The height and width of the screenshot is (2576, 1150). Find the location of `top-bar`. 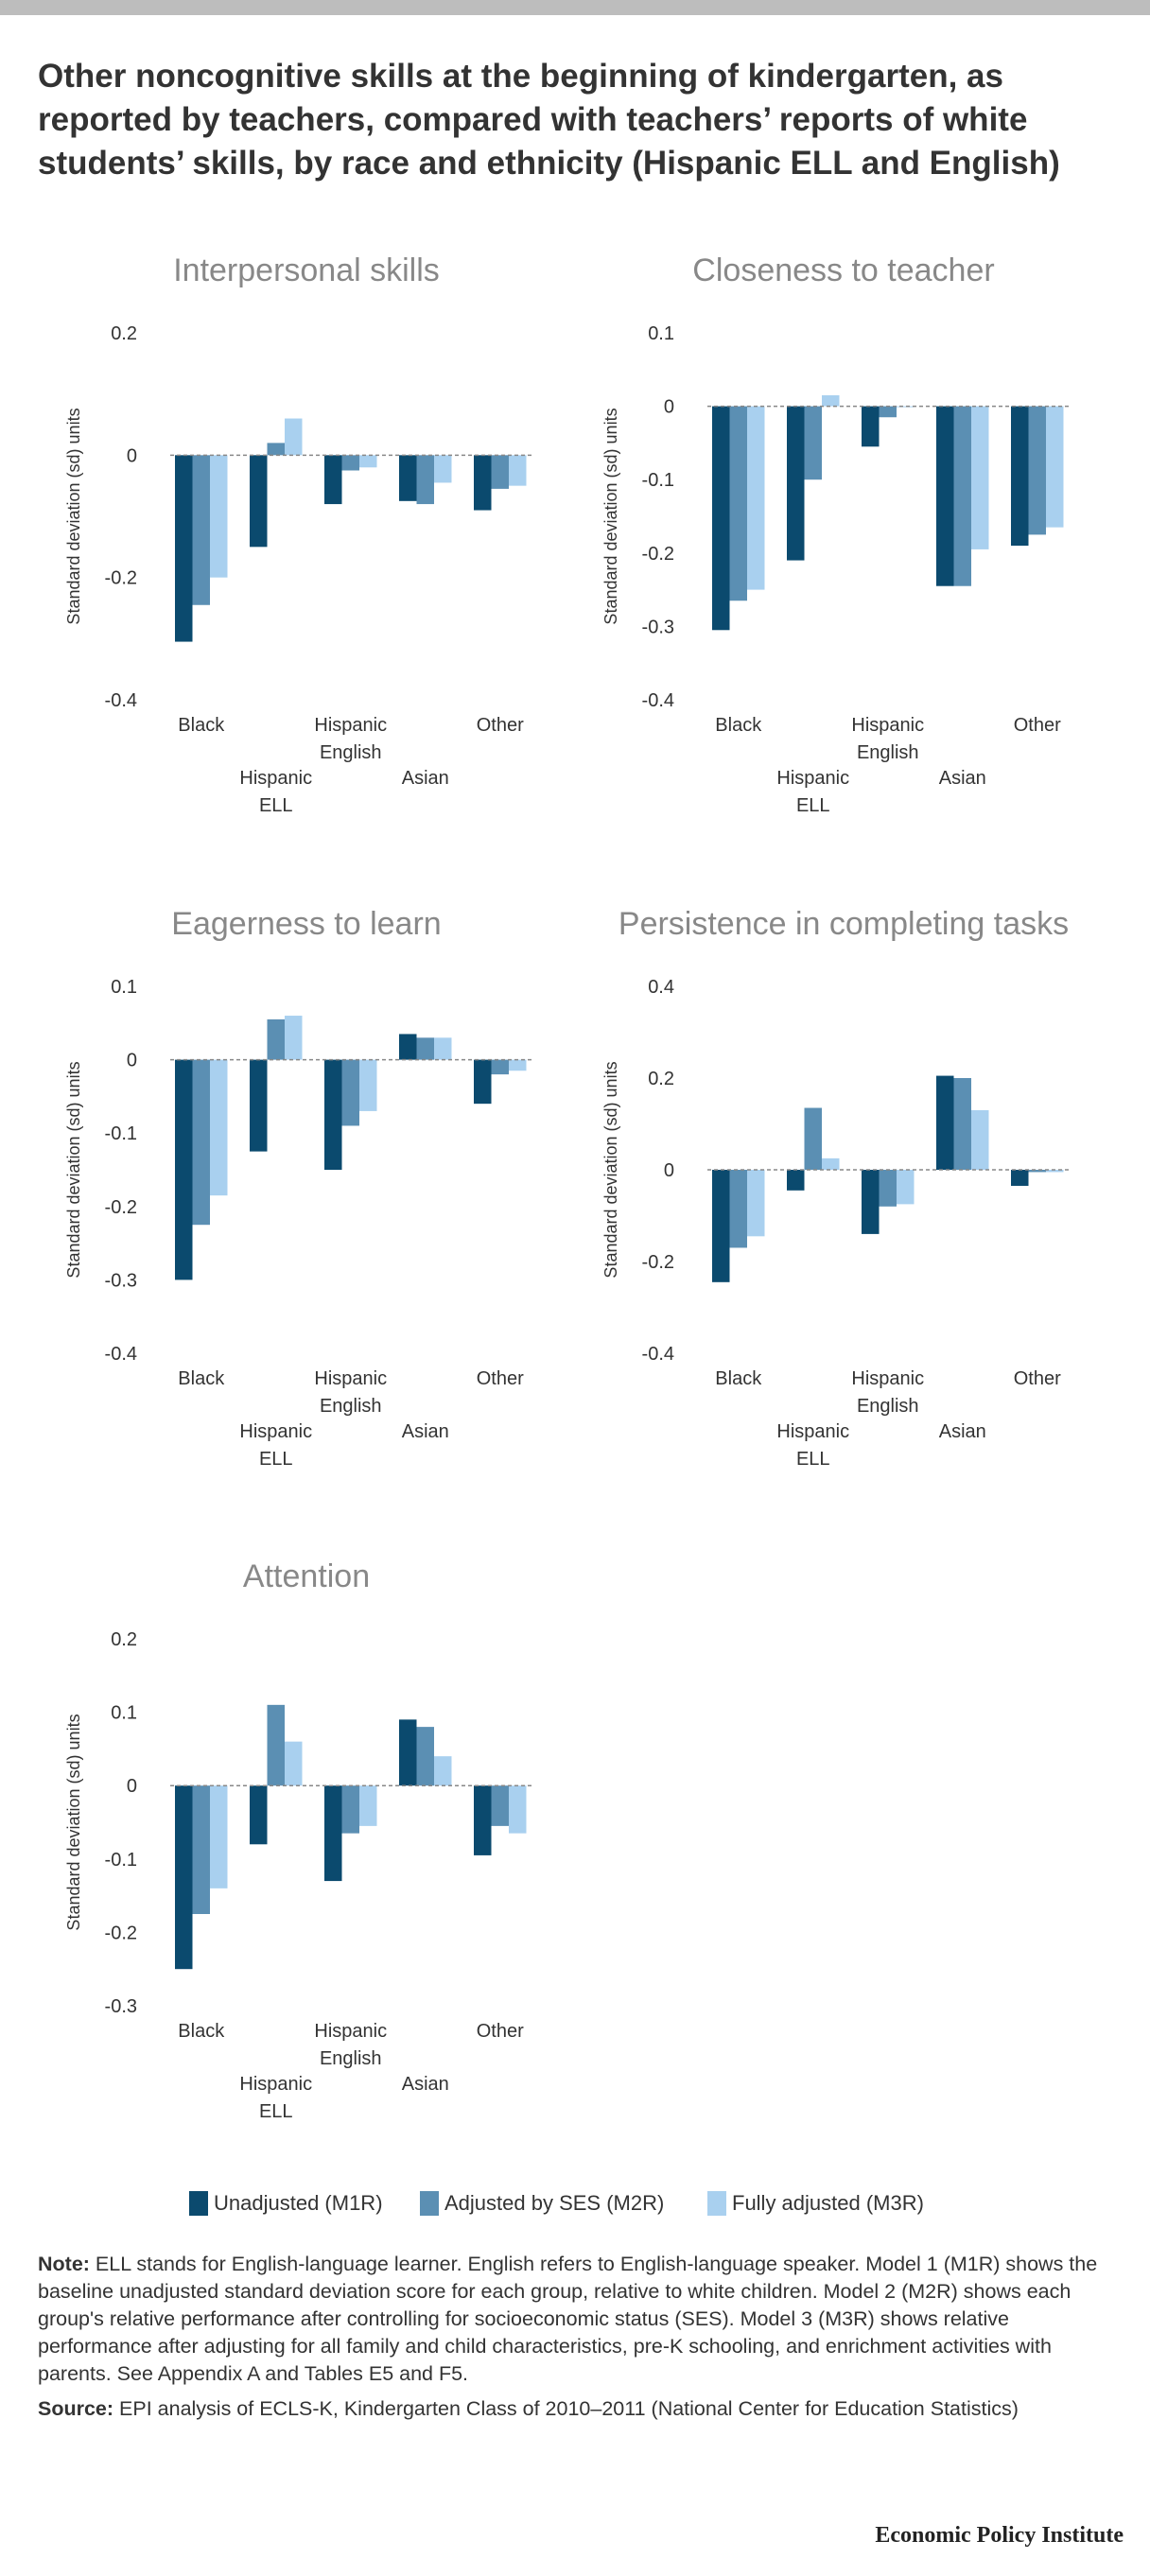

top-bar is located at coordinates (575, 7).